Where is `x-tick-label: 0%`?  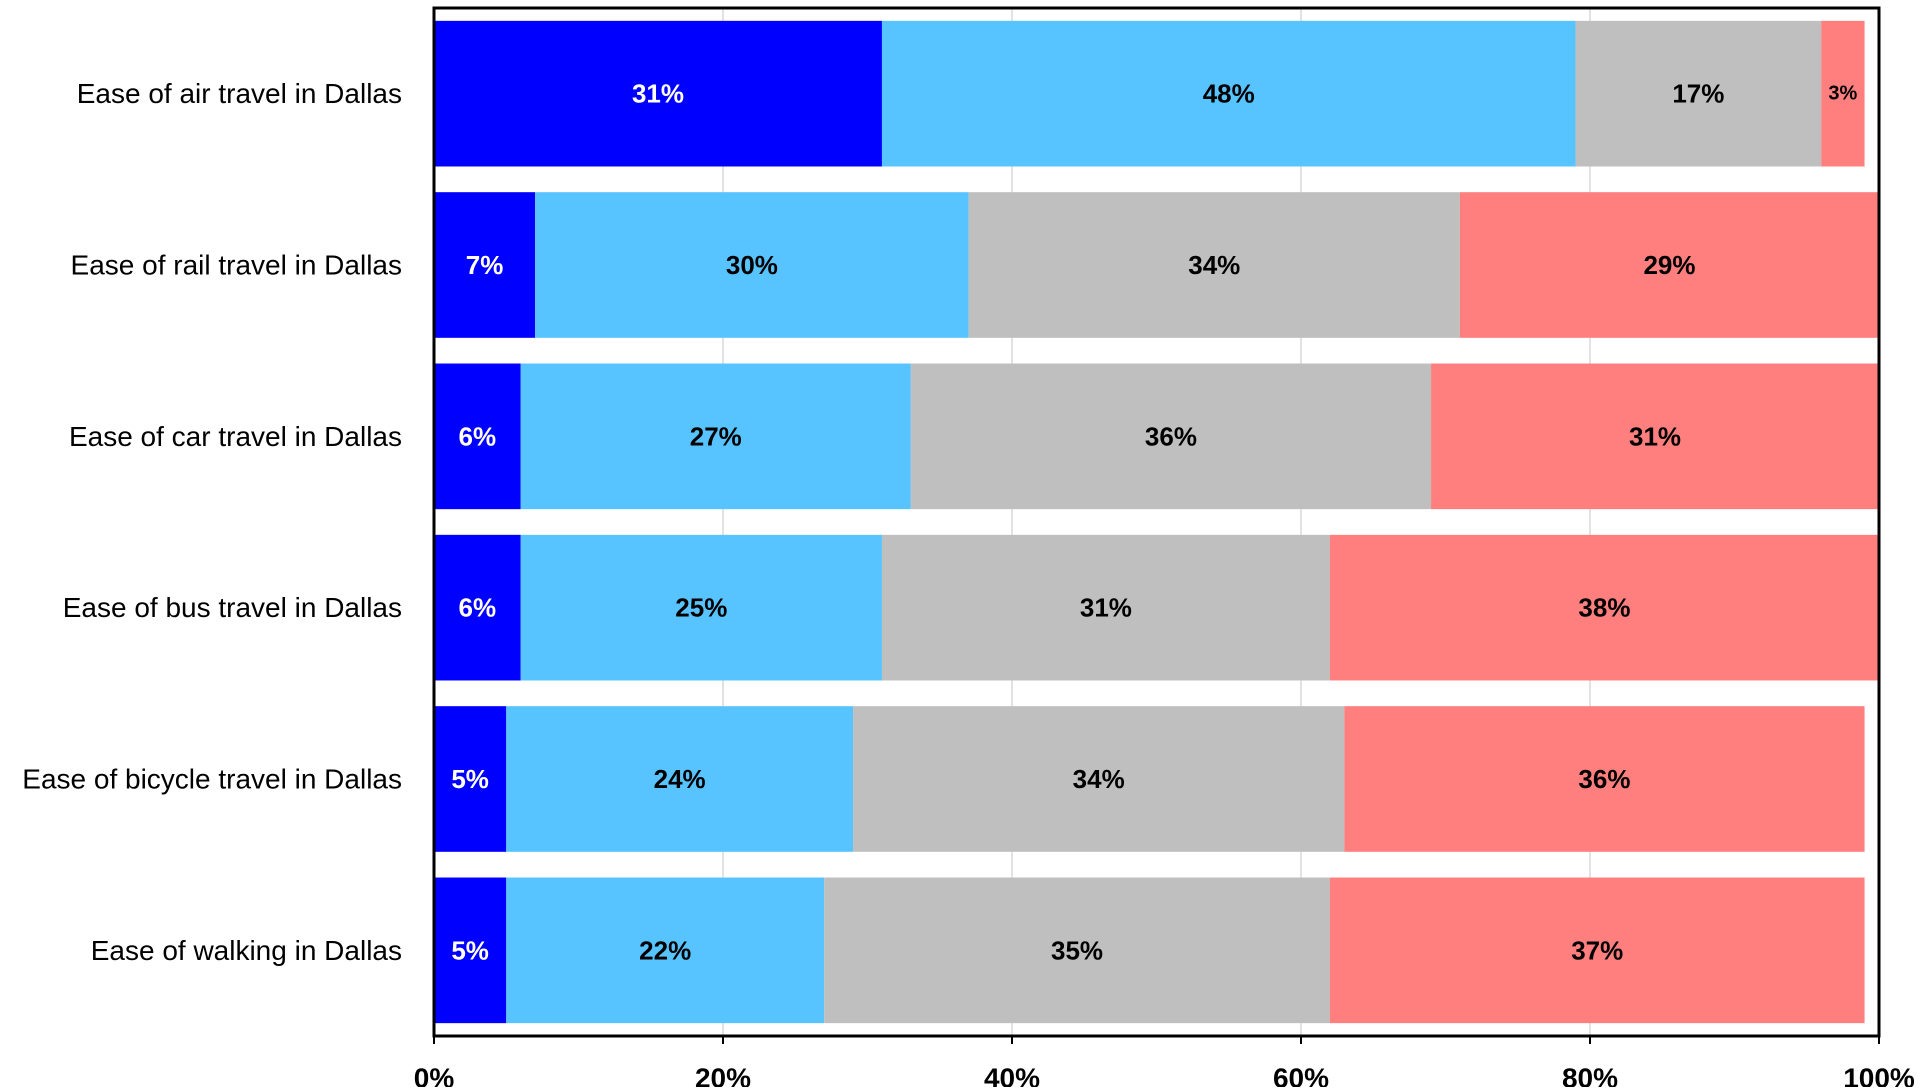
x-tick-label: 0% is located at coordinates (434, 1075).